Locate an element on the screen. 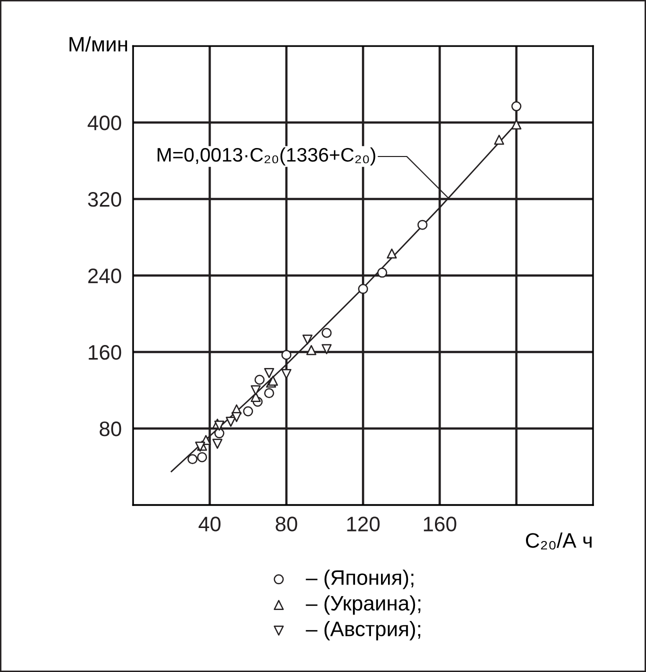  legend-label: – (Япония); is located at coordinates (360, 580).